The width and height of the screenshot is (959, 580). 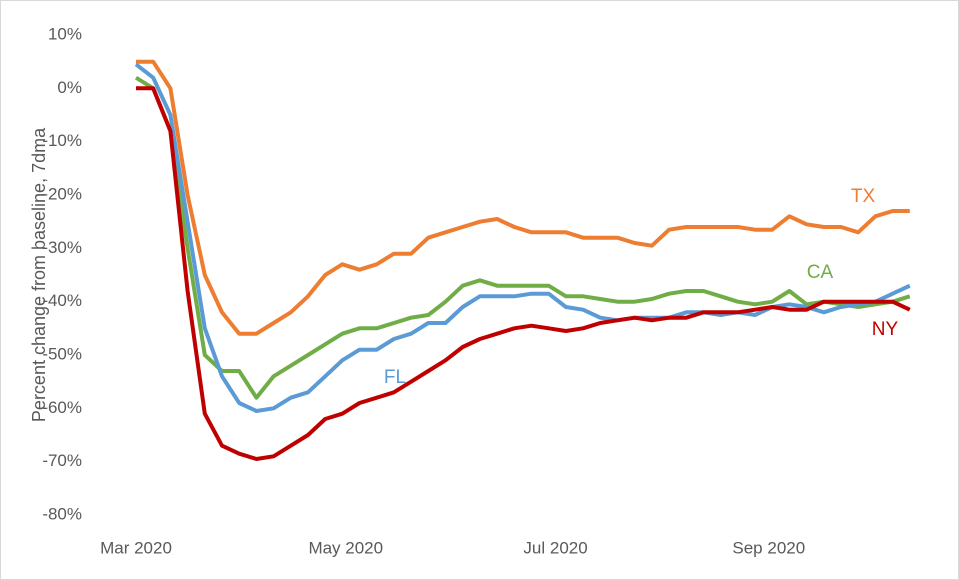 What do you see at coordinates (136, 547) in the screenshot?
I see `x-tick-label: Mar 2020` at bounding box center [136, 547].